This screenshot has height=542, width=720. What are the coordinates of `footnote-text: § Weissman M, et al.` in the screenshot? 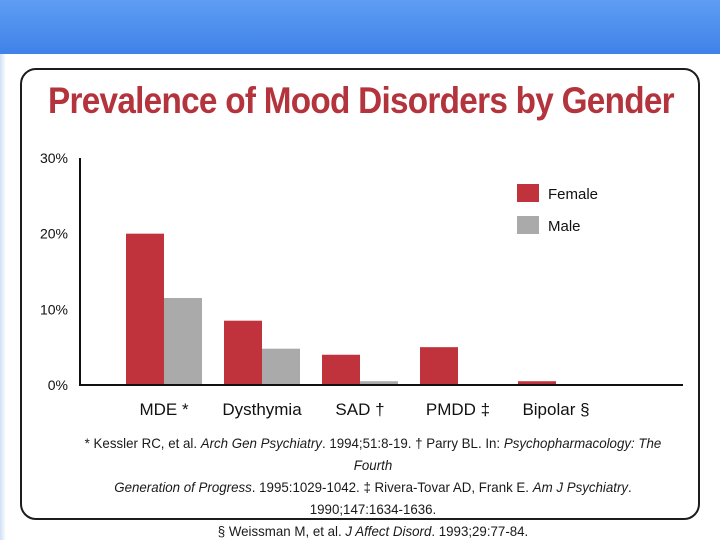 It's located at (281, 531).